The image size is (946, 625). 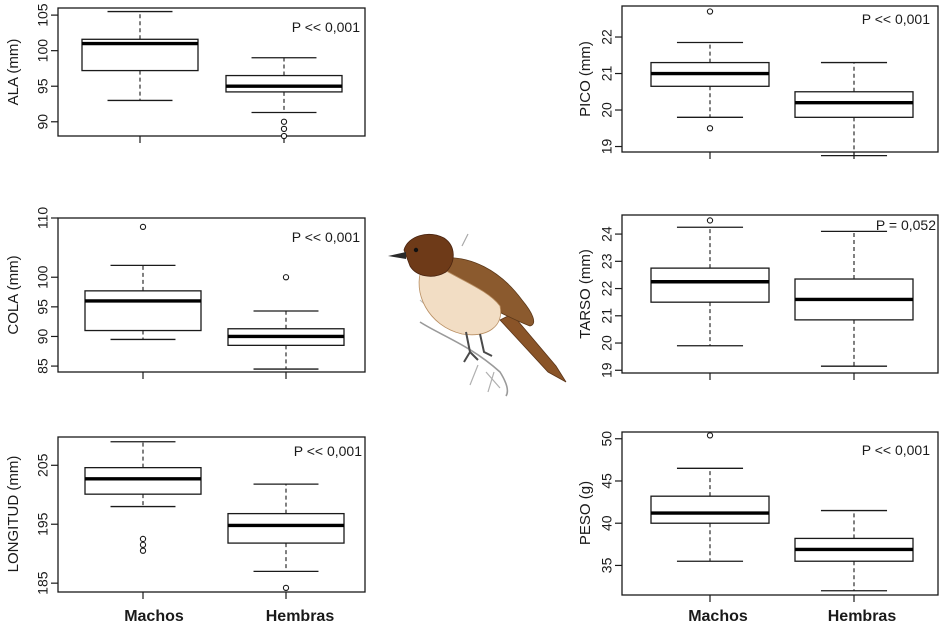 I want to click on y-tick-label: 185, so click(x=43, y=583).